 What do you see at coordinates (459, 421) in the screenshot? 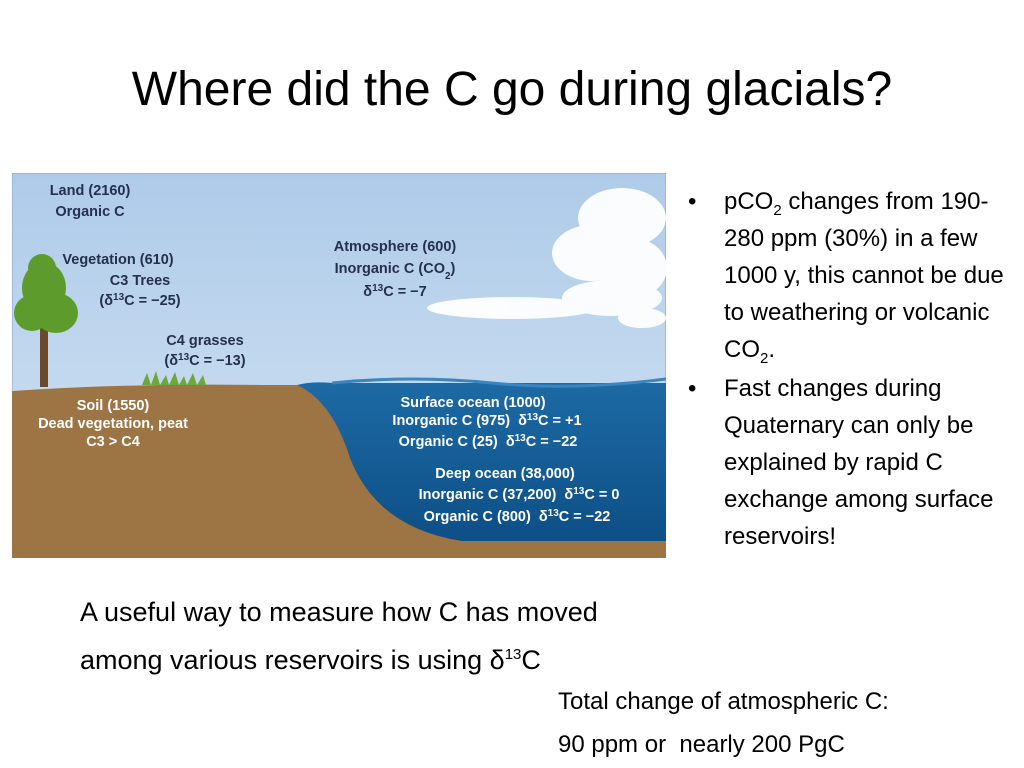
I see `text-run: Inorganic C (975) δ` at bounding box center [459, 421].